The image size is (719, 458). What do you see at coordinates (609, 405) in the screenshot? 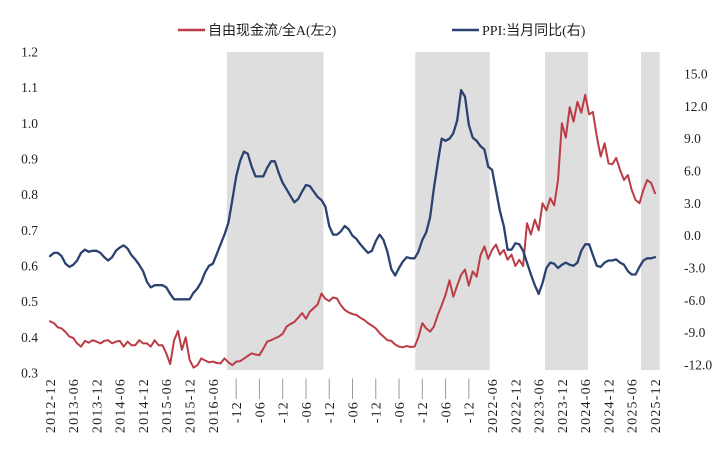
I see `x-axis-tick-label: 2024-12` at bounding box center [609, 405].